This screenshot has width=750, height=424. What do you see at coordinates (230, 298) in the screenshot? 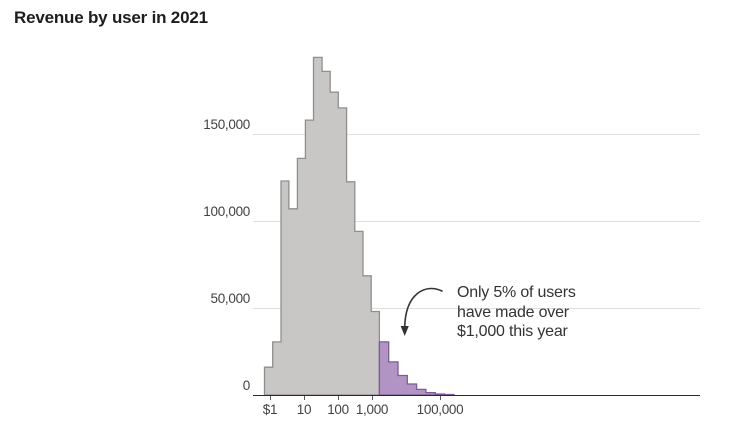
I see `y-axis-label-50000: 50,000` at bounding box center [230, 298].